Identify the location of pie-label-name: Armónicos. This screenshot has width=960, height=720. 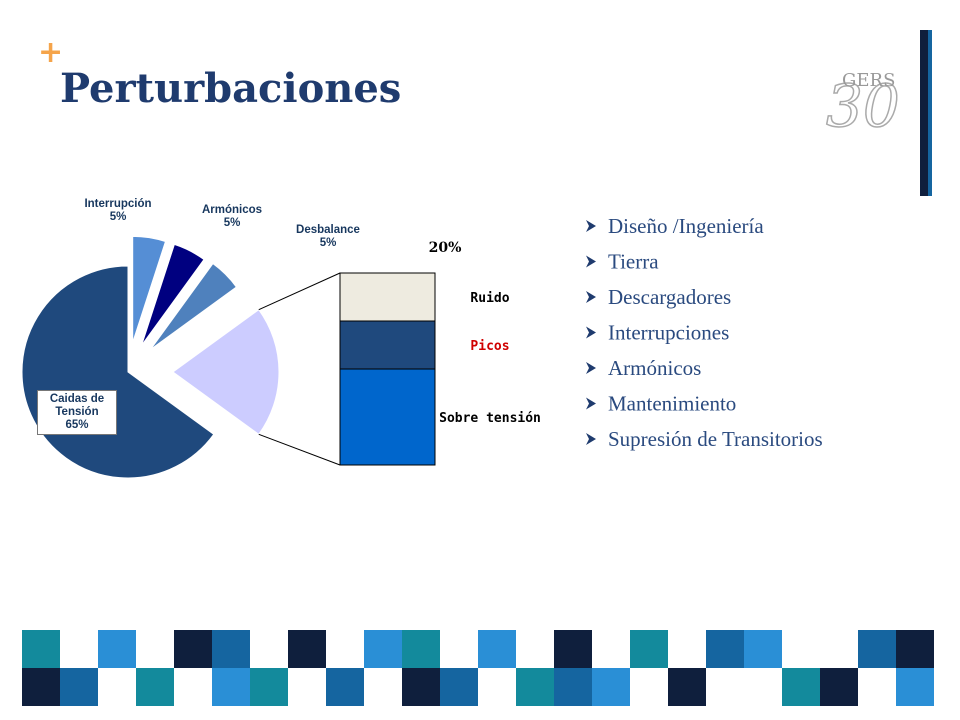
(232, 210).